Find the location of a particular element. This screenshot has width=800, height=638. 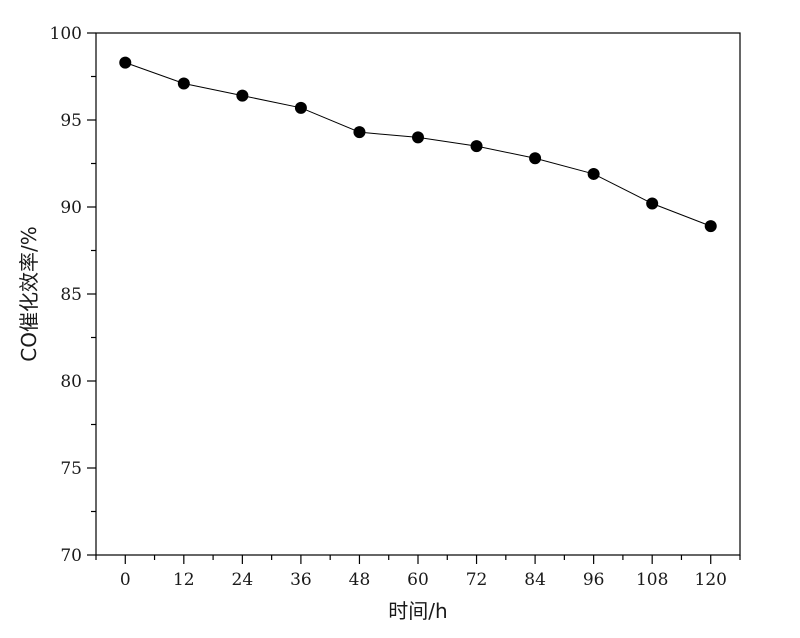

x-tick-label: 120 is located at coordinates (711, 580).